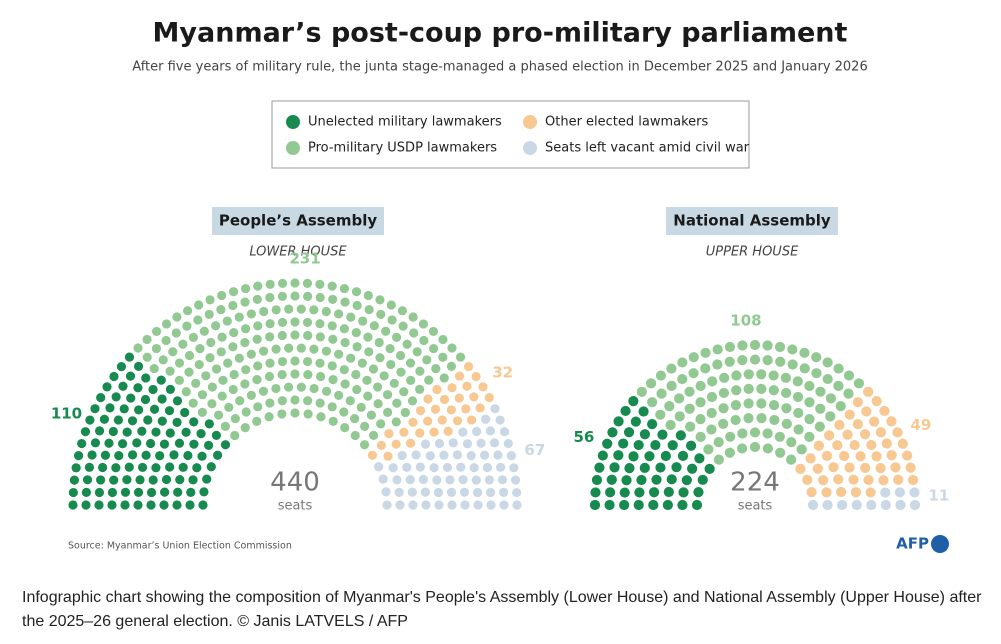 This screenshot has height=644, width=1001. Describe the element at coordinates (299, 364) in the screenshot. I see `seat-group` at that location.